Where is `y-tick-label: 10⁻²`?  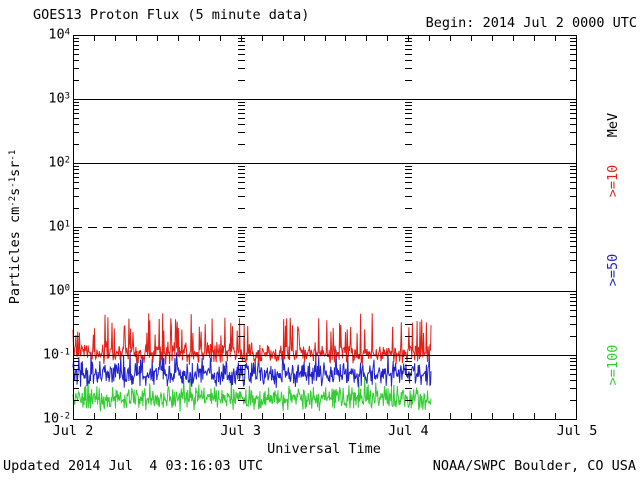 y-tick-label: 10⁻² is located at coordinates (56, 418).